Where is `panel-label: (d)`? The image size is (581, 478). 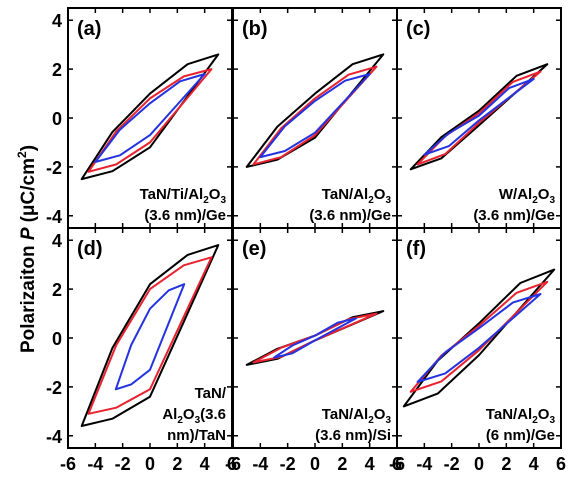
panel-label: (d) is located at coordinates (90, 249).